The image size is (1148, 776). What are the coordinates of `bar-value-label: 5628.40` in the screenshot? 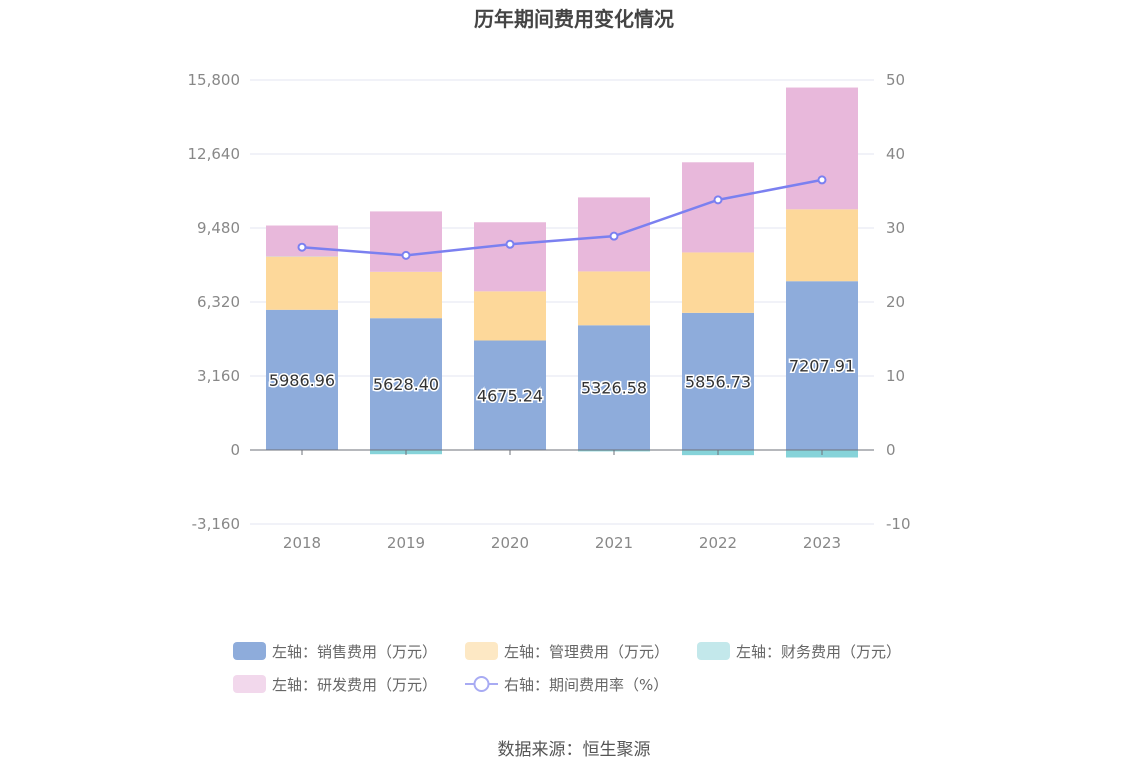 It's located at (406, 384).